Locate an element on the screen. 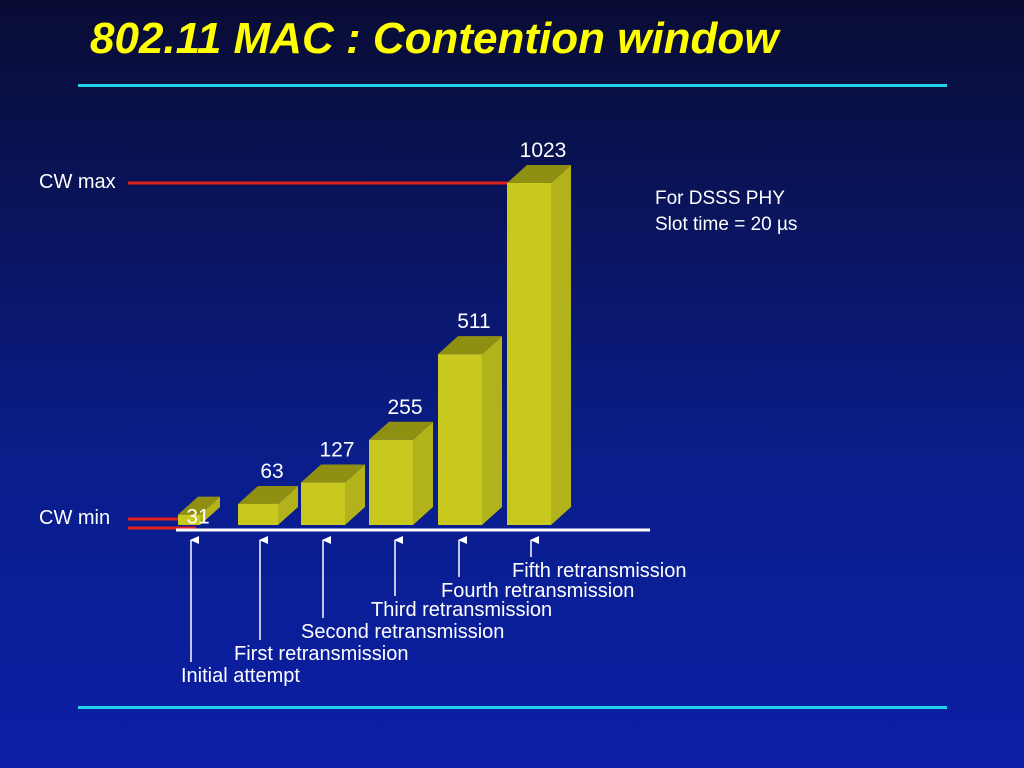 The image size is (1024, 768). category-label: Fourth retransmission is located at coordinates (537, 591).